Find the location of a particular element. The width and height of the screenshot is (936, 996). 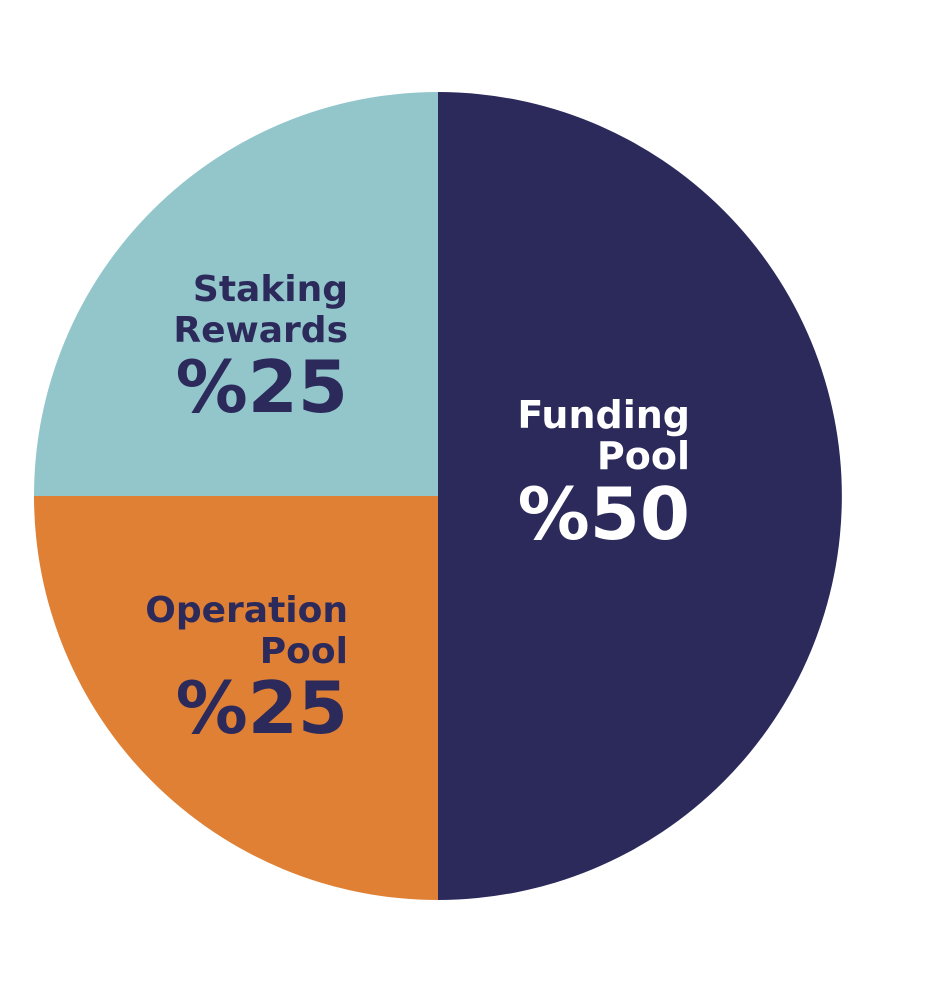

slice-label-line: Rewards is located at coordinates (260, 330).